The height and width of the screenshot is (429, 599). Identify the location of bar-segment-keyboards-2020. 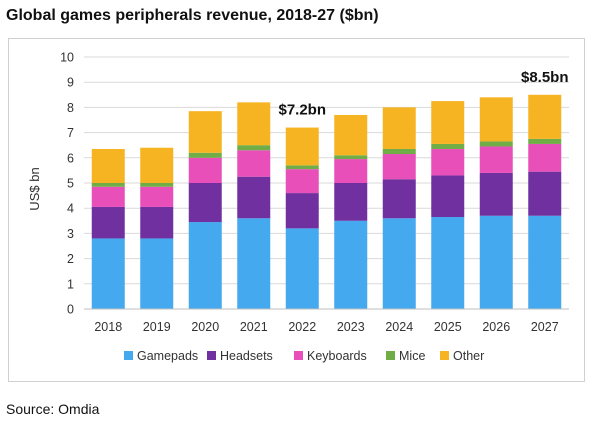
(205, 170).